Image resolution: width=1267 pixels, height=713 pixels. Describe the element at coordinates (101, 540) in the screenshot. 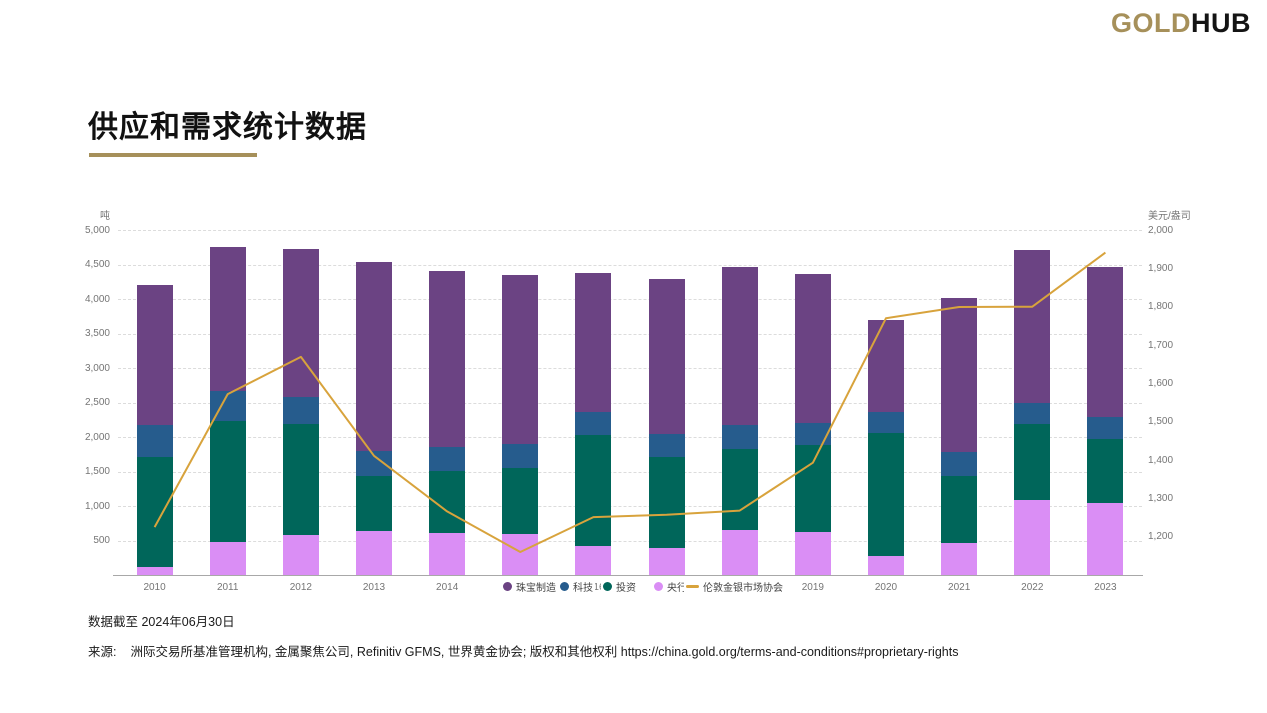

I see `left-axis-tick-500: 500` at that location.